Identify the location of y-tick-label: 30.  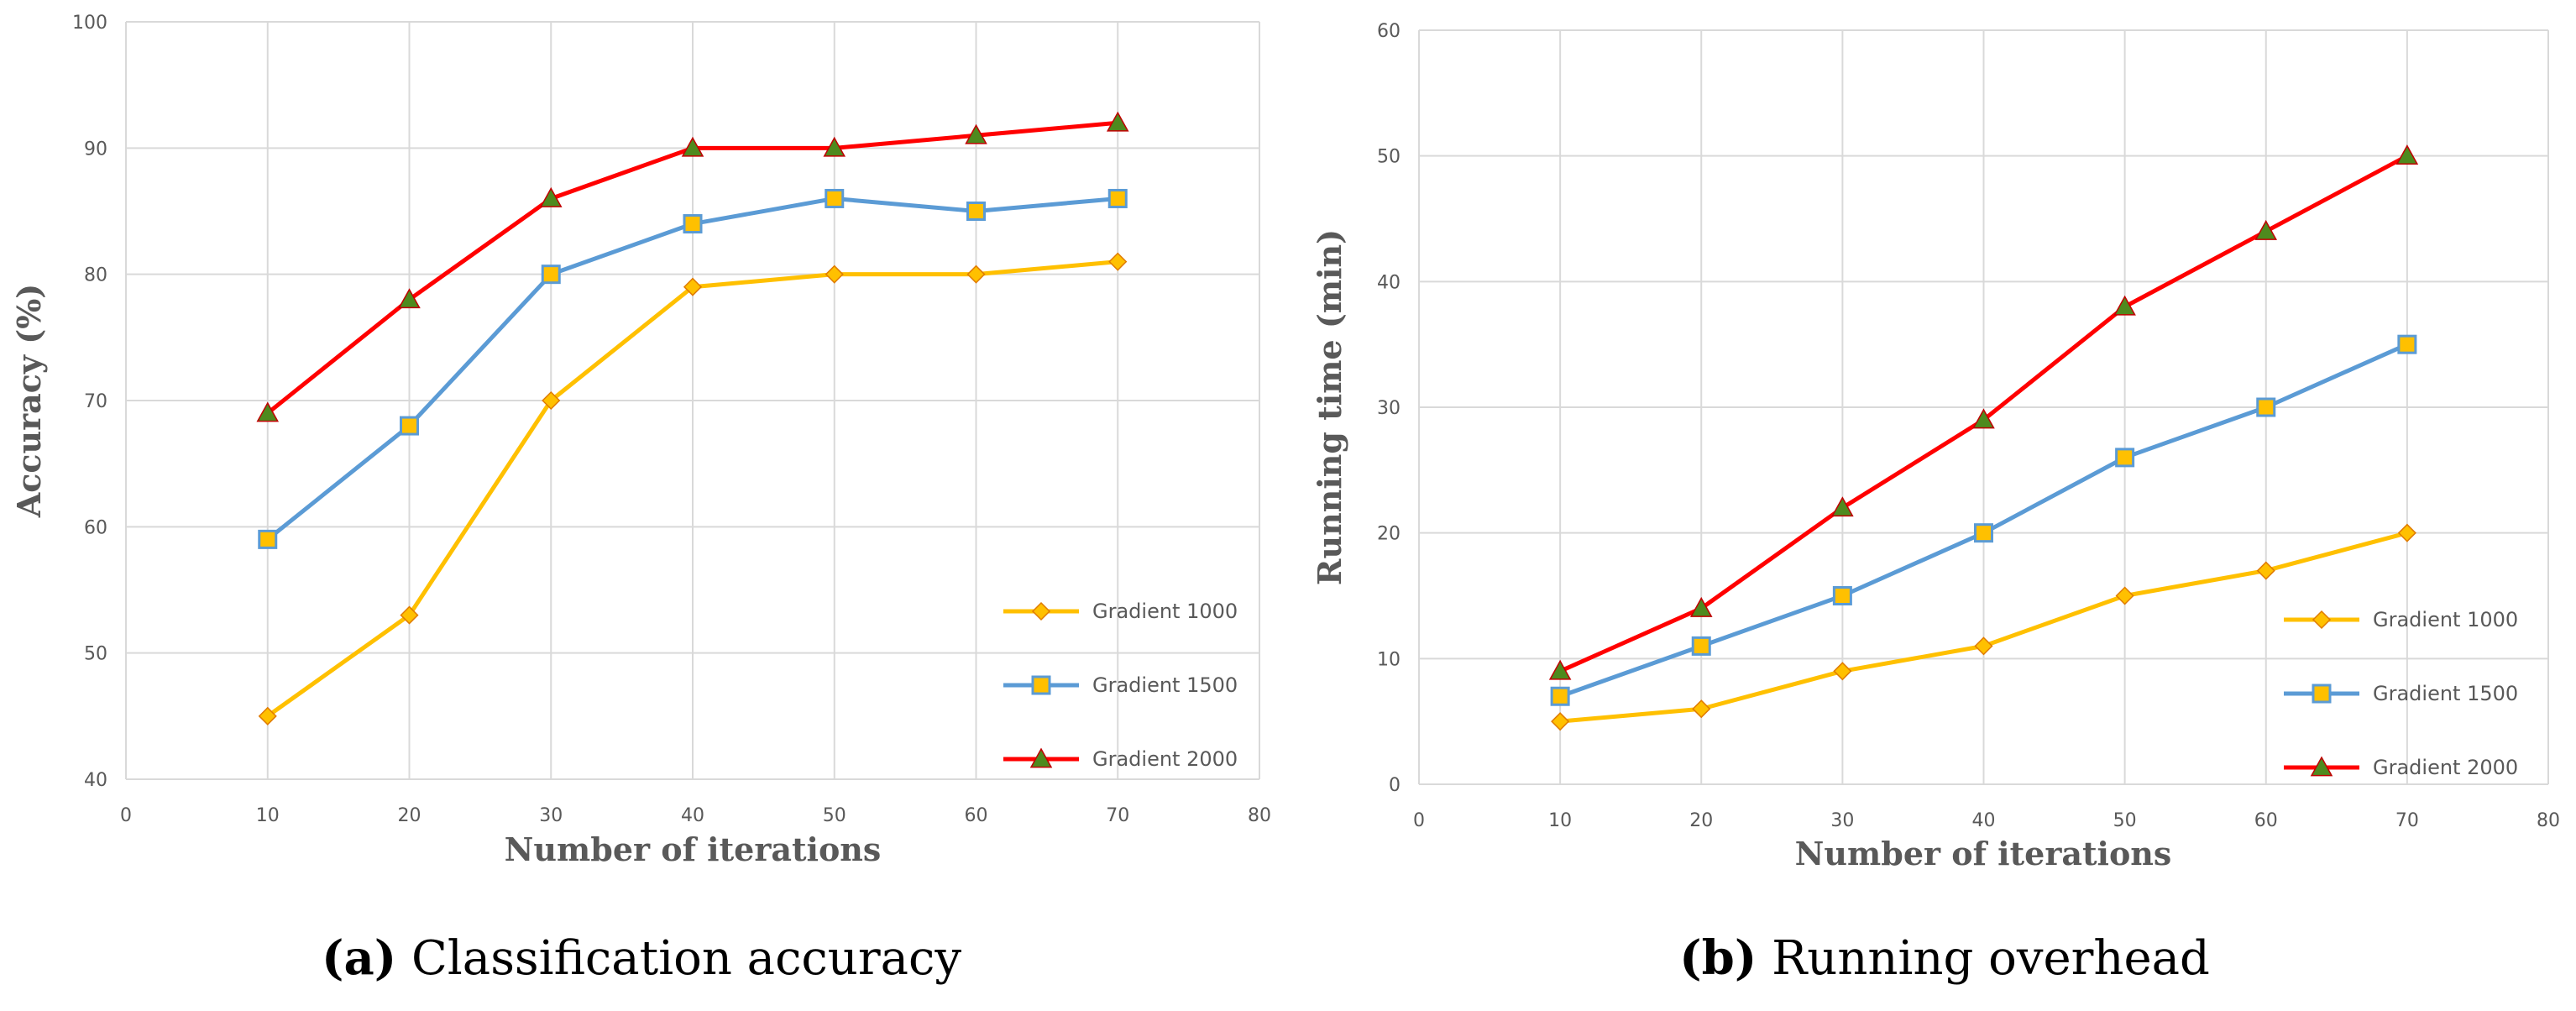
(1389, 408).